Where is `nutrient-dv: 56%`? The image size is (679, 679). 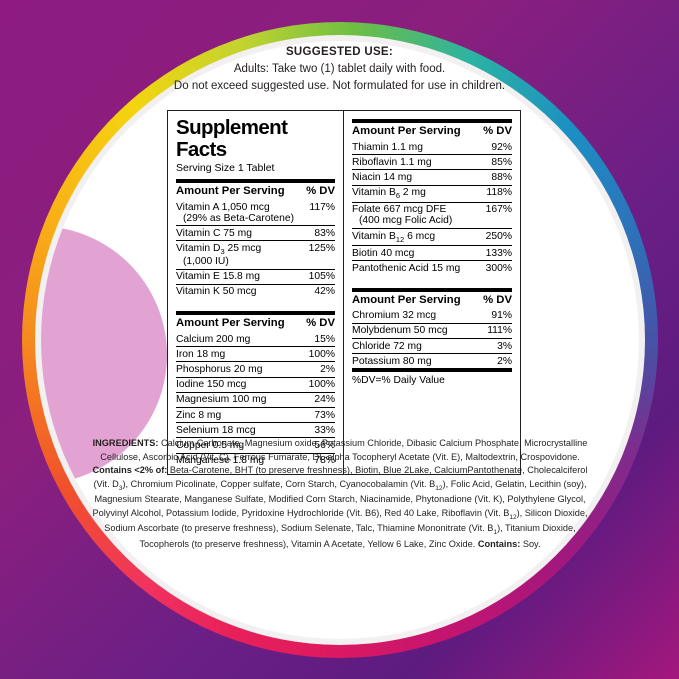
nutrient-dv: 56% is located at coordinates (317, 445).